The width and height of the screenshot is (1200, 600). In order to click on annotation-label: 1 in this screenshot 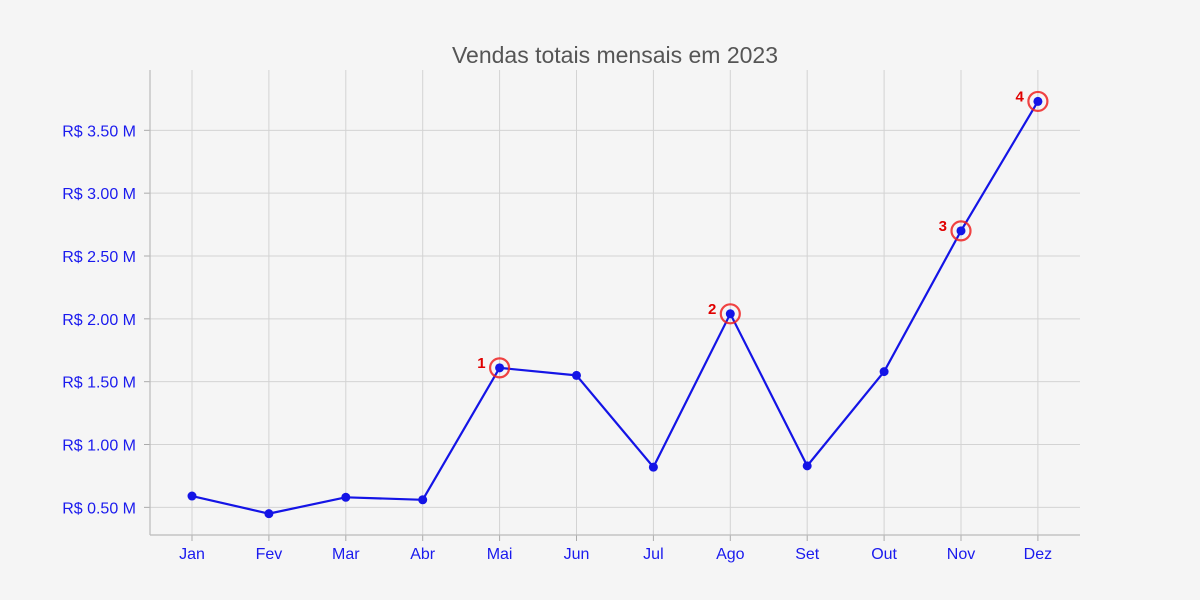, I will do `click(481, 363)`.